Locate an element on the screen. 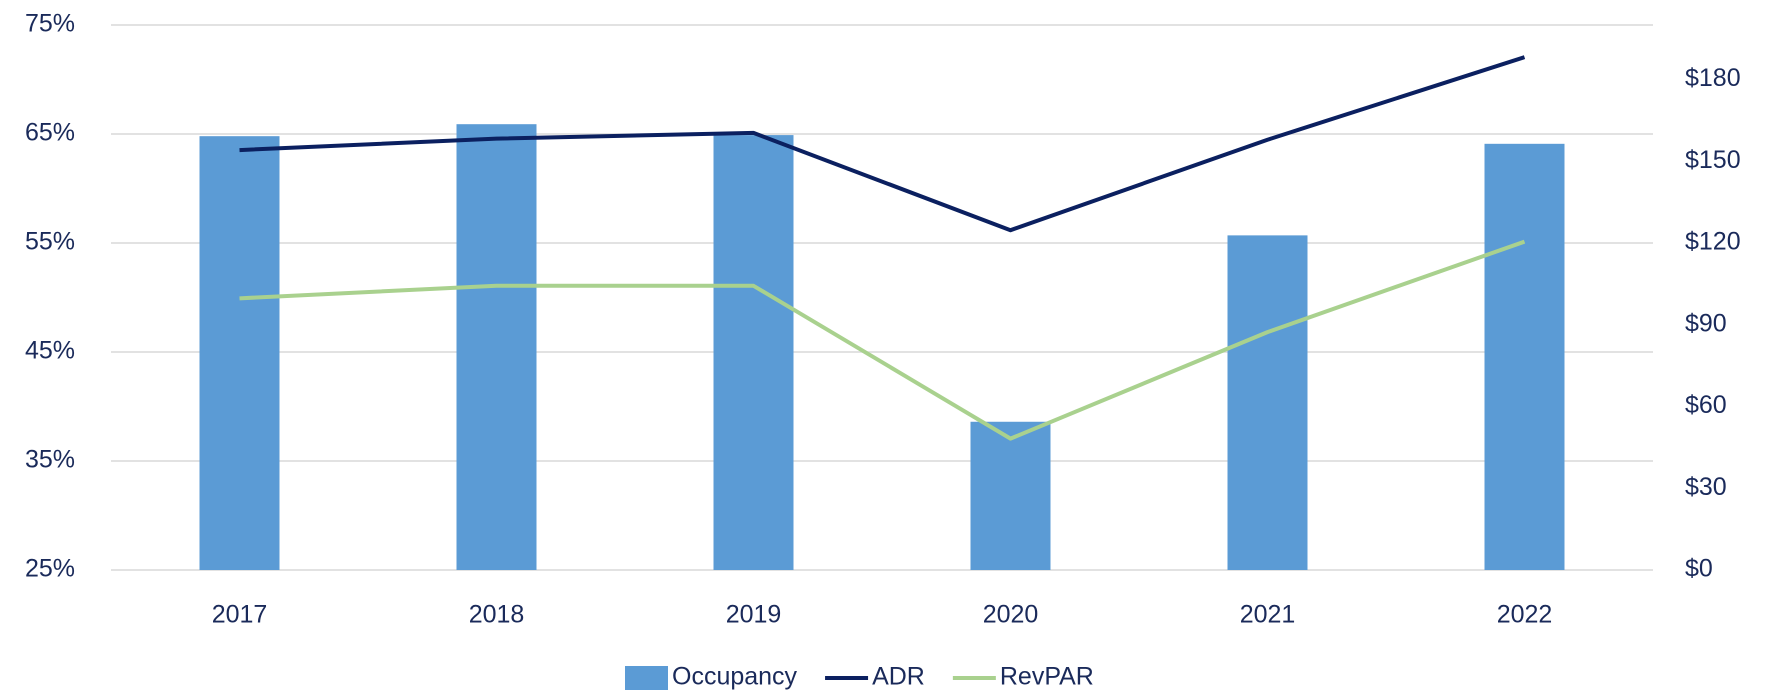 The width and height of the screenshot is (1771, 695). y-tick-label: 65% is located at coordinates (50, 133).